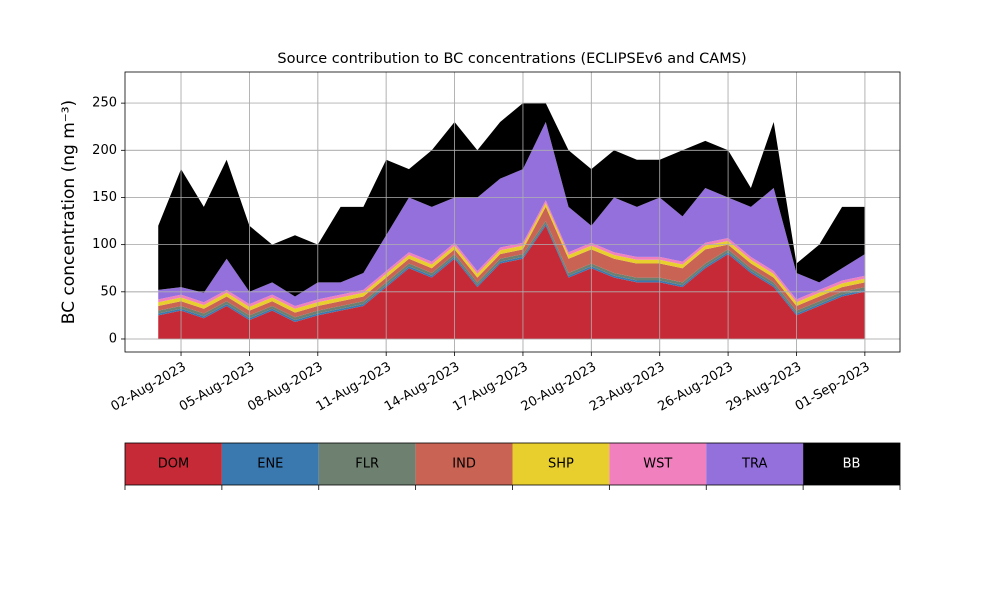  What do you see at coordinates (764, 387) in the screenshot?
I see `x-tick-label: 29-Aug-2023` at bounding box center [764, 387].